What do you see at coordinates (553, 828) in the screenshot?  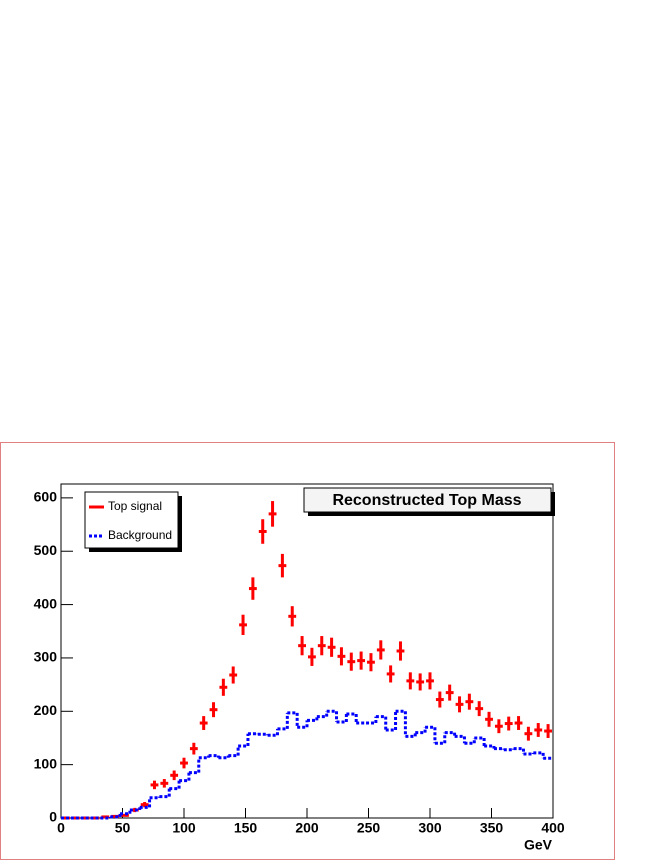 I see `x-tick-label: 400` at bounding box center [553, 828].